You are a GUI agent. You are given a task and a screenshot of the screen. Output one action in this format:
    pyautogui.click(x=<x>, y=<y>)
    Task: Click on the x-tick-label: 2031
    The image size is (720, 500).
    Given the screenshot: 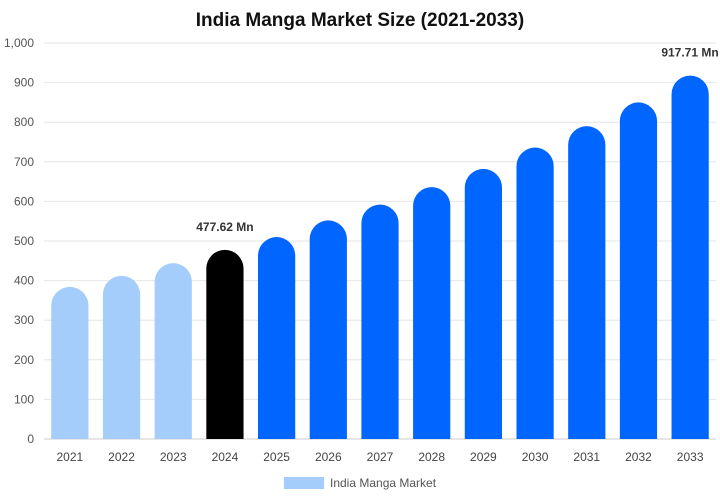 What is the action you would take?
    pyautogui.click(x=586, y=457)
    